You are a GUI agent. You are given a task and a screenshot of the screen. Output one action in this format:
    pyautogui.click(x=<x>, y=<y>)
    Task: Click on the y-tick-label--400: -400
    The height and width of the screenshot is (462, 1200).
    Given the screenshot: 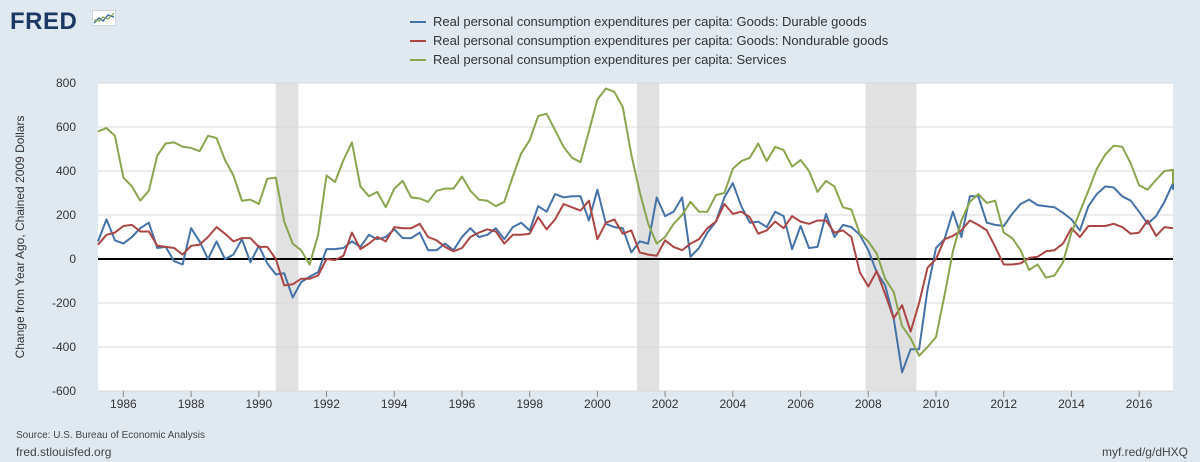 What is the action you would take?
    pyautogui.click(x=64, y=347)
    